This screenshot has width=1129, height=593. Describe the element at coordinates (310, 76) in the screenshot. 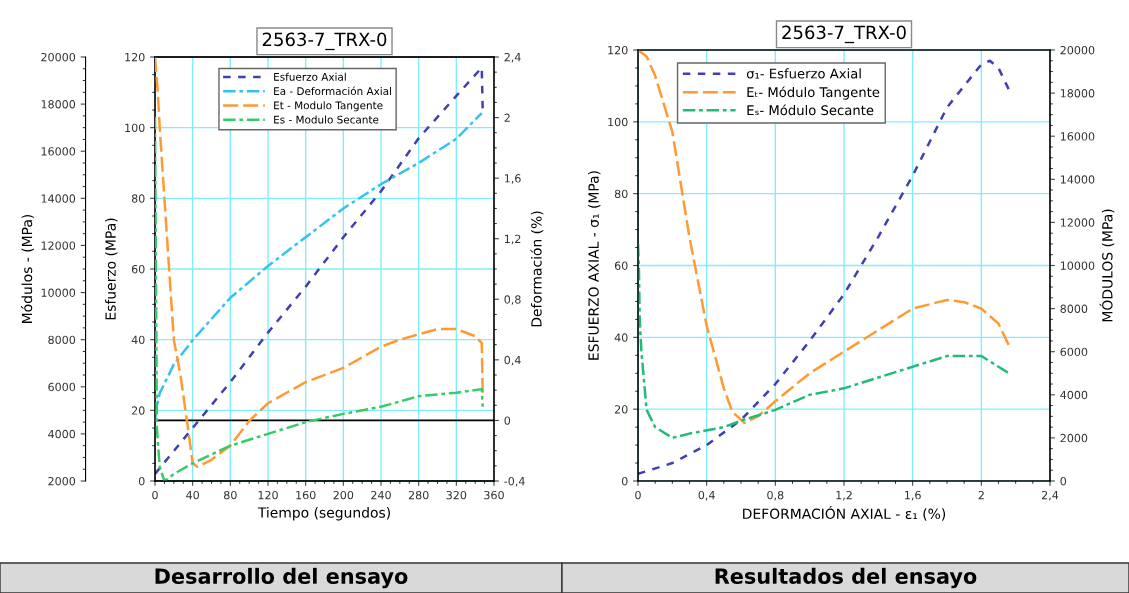

I see `legend-label: Esfuerzo Axial` at that location.